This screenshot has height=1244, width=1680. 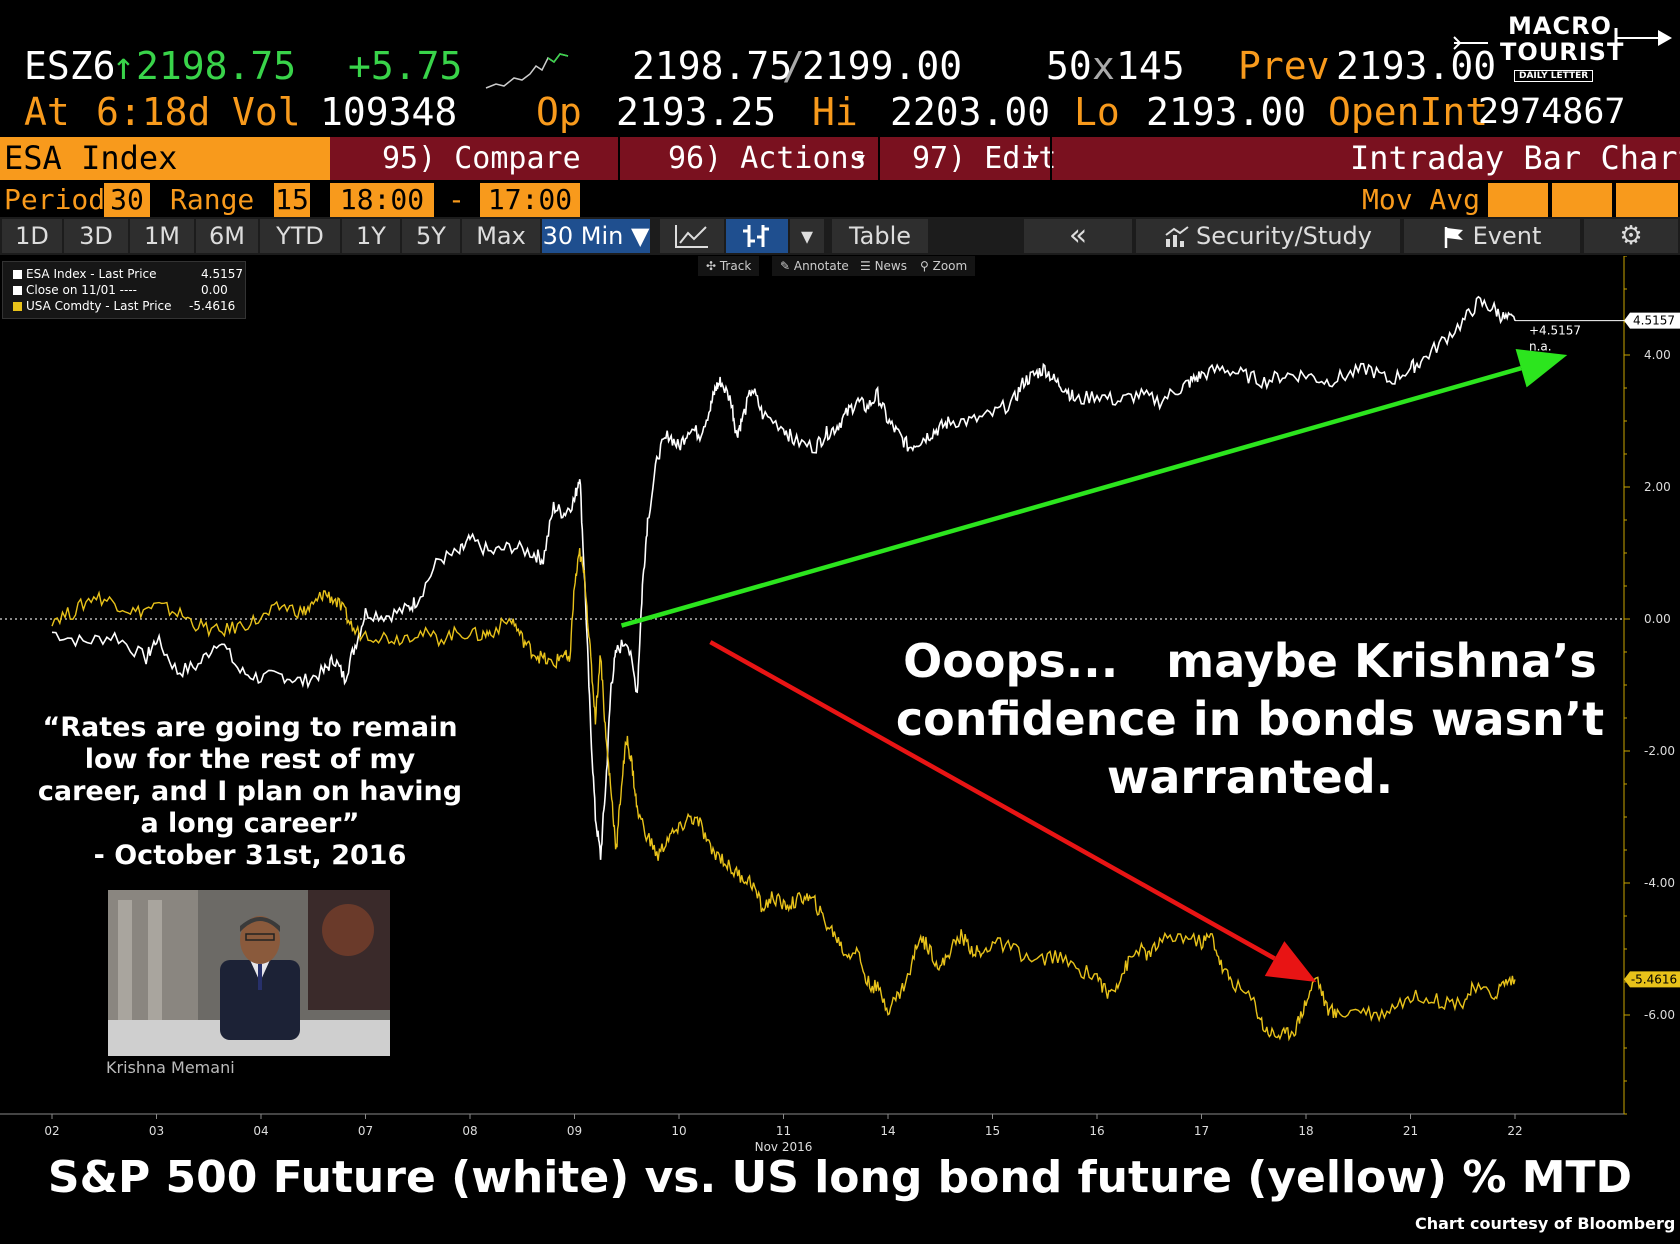 What do you see at coordinates (712, 66) in the screenshot?
I see `bid-price: 2198.75` at bounding box center [712, 66].